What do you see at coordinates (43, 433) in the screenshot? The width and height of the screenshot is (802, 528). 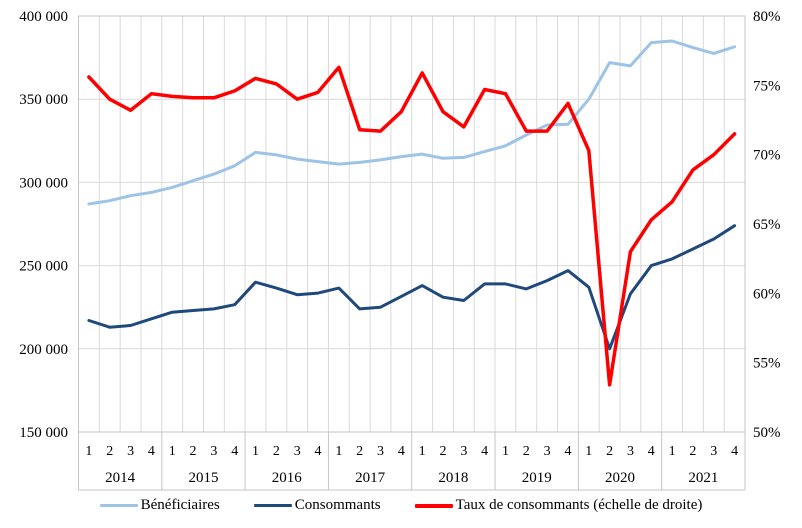 I see `left-axis-tick-label: 150 000` at bounding box center [43, 433].